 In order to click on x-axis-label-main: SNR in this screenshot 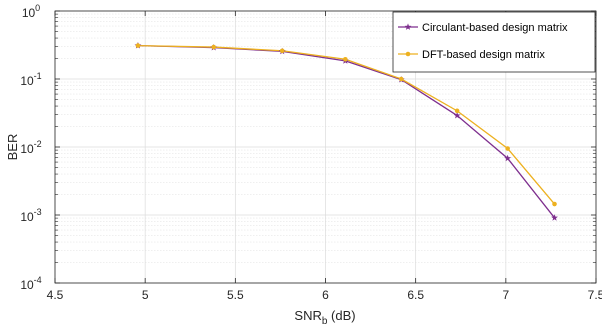, I will do `click(307, 315)`.